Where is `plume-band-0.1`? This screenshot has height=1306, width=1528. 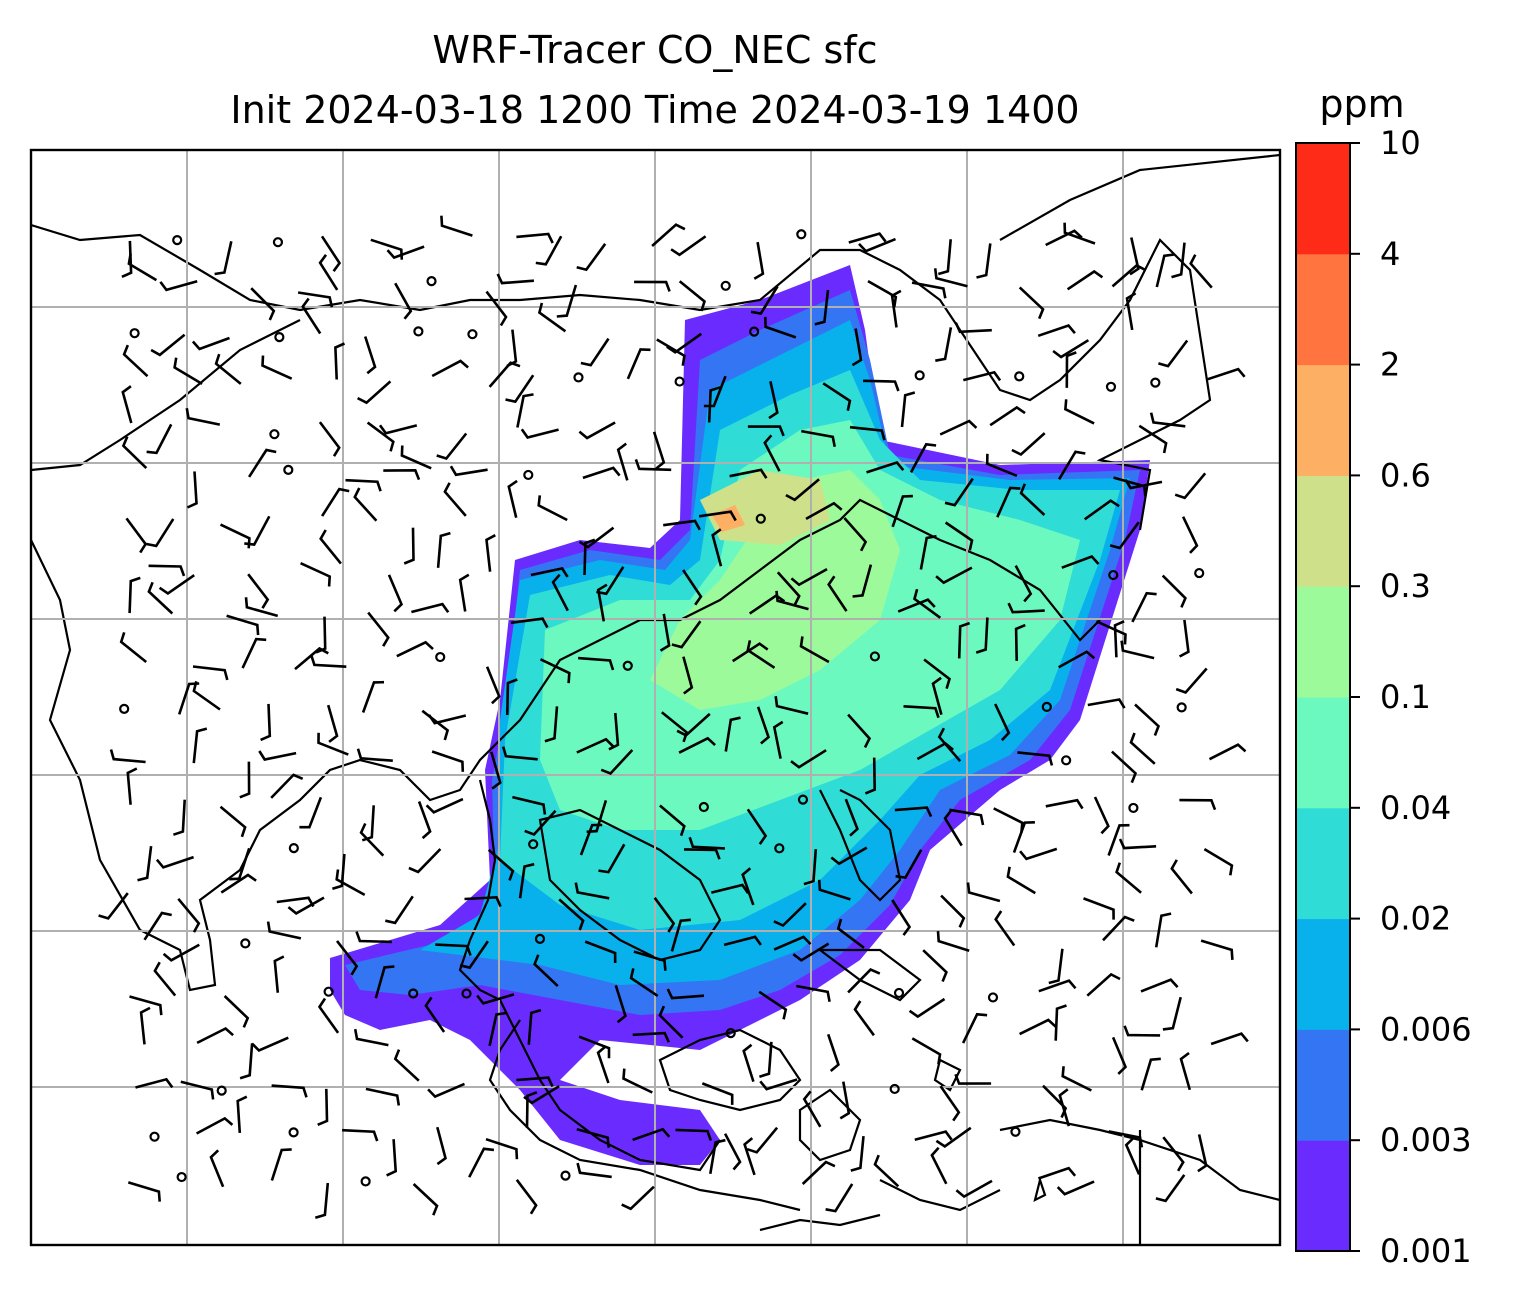
plume-band-0.1 is located at coordinates (775, 590).